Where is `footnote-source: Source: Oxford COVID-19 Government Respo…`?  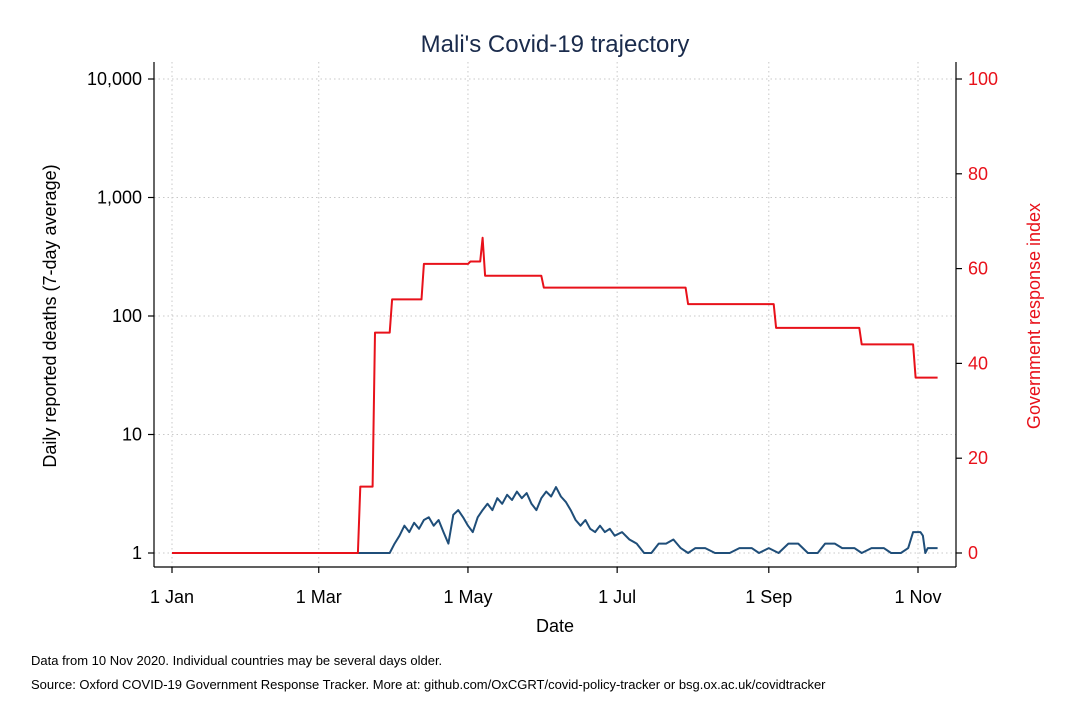 footnote-source: Source: Oxford COVID-19 Government Respo… is located at coordinates (428, 684).